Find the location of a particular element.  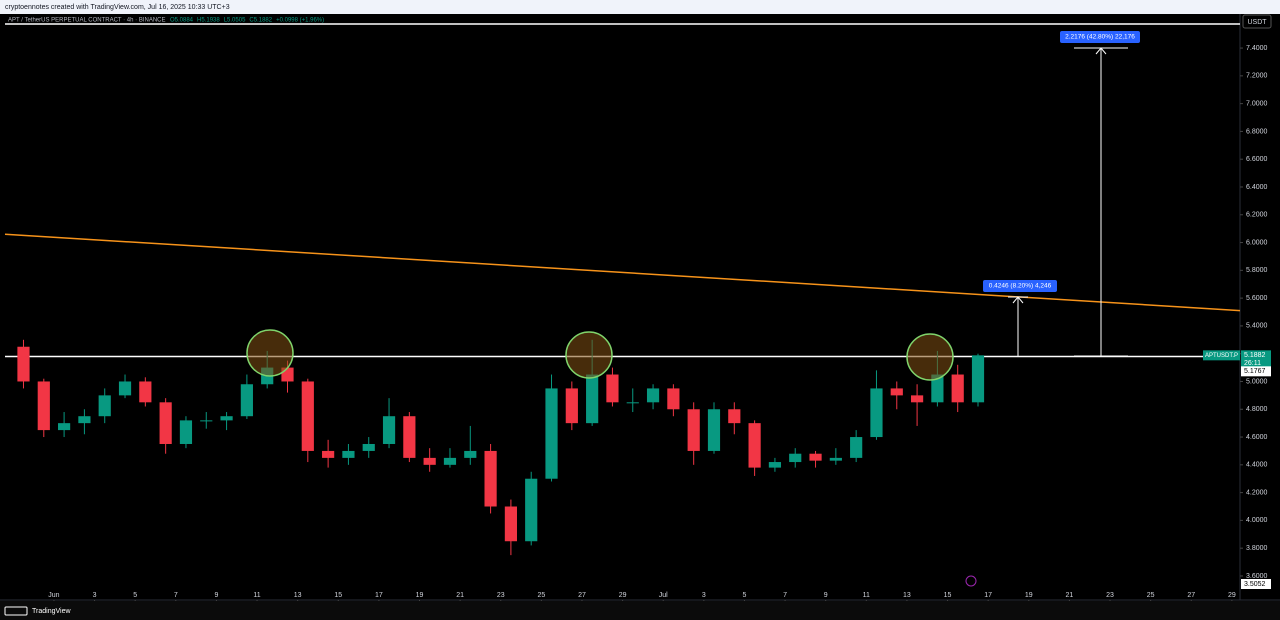

currency-box is located at coordinates (1257, 21).